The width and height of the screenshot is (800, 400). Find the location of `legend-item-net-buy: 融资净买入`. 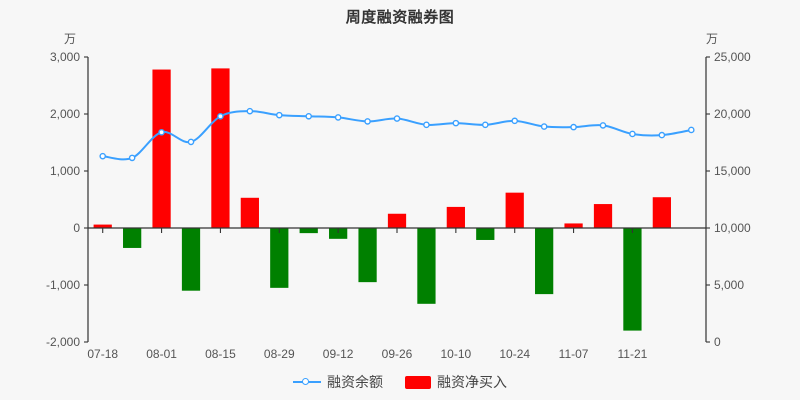

legend-item-net-buy: 融资净买入 is located at coordinates (456, 382).